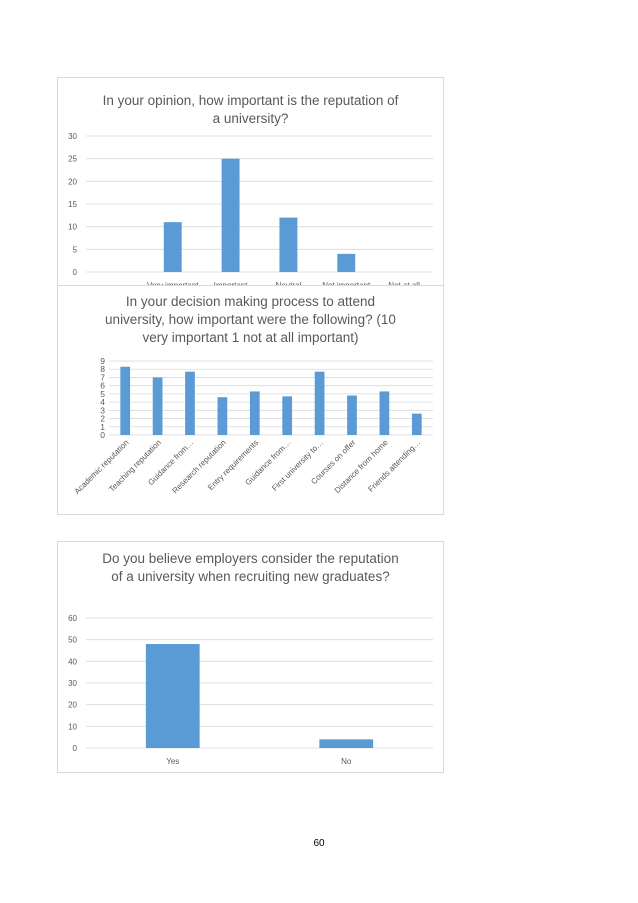  Describe the element at coordinates (250, 690) in the screenshot. I see `employers-reputation-plot: 0 10 20 30 40 50 60 Yes No` at that location.